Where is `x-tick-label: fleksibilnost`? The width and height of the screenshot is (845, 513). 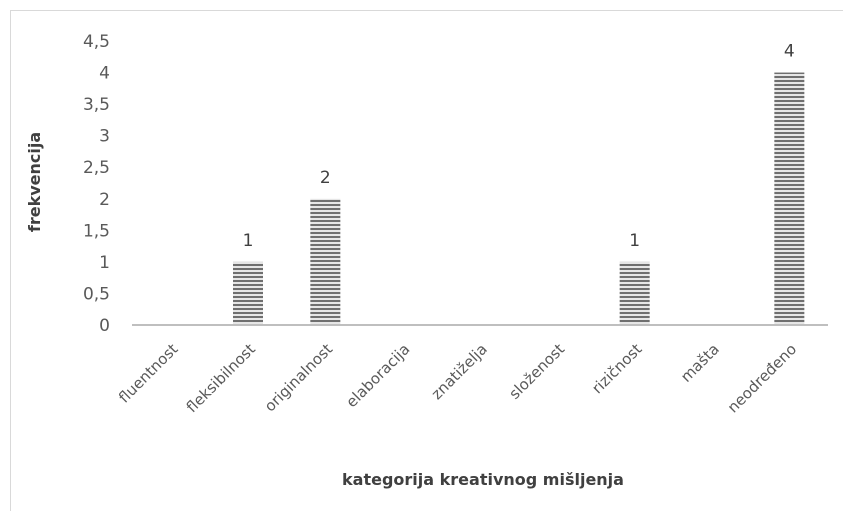
x-tick-label: fleksibilnost is located at coordinates (221, 378).